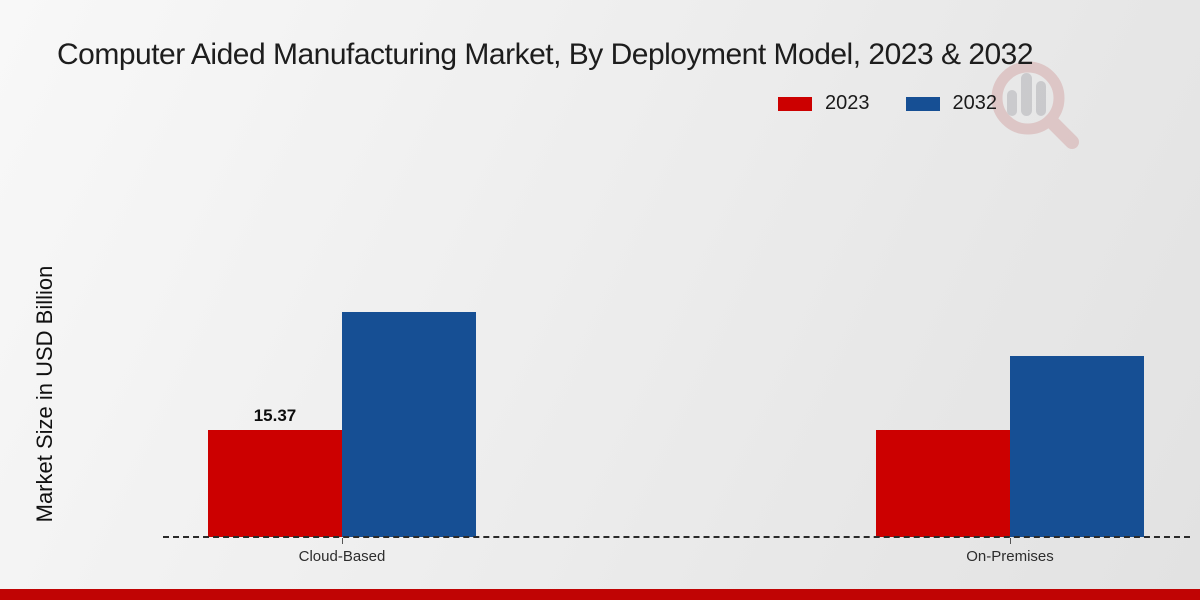  What do you see at coordinates (1077, 446) in the screenshot?
I see `bar-on-premises-2032` at bounding box center [1077, 446].